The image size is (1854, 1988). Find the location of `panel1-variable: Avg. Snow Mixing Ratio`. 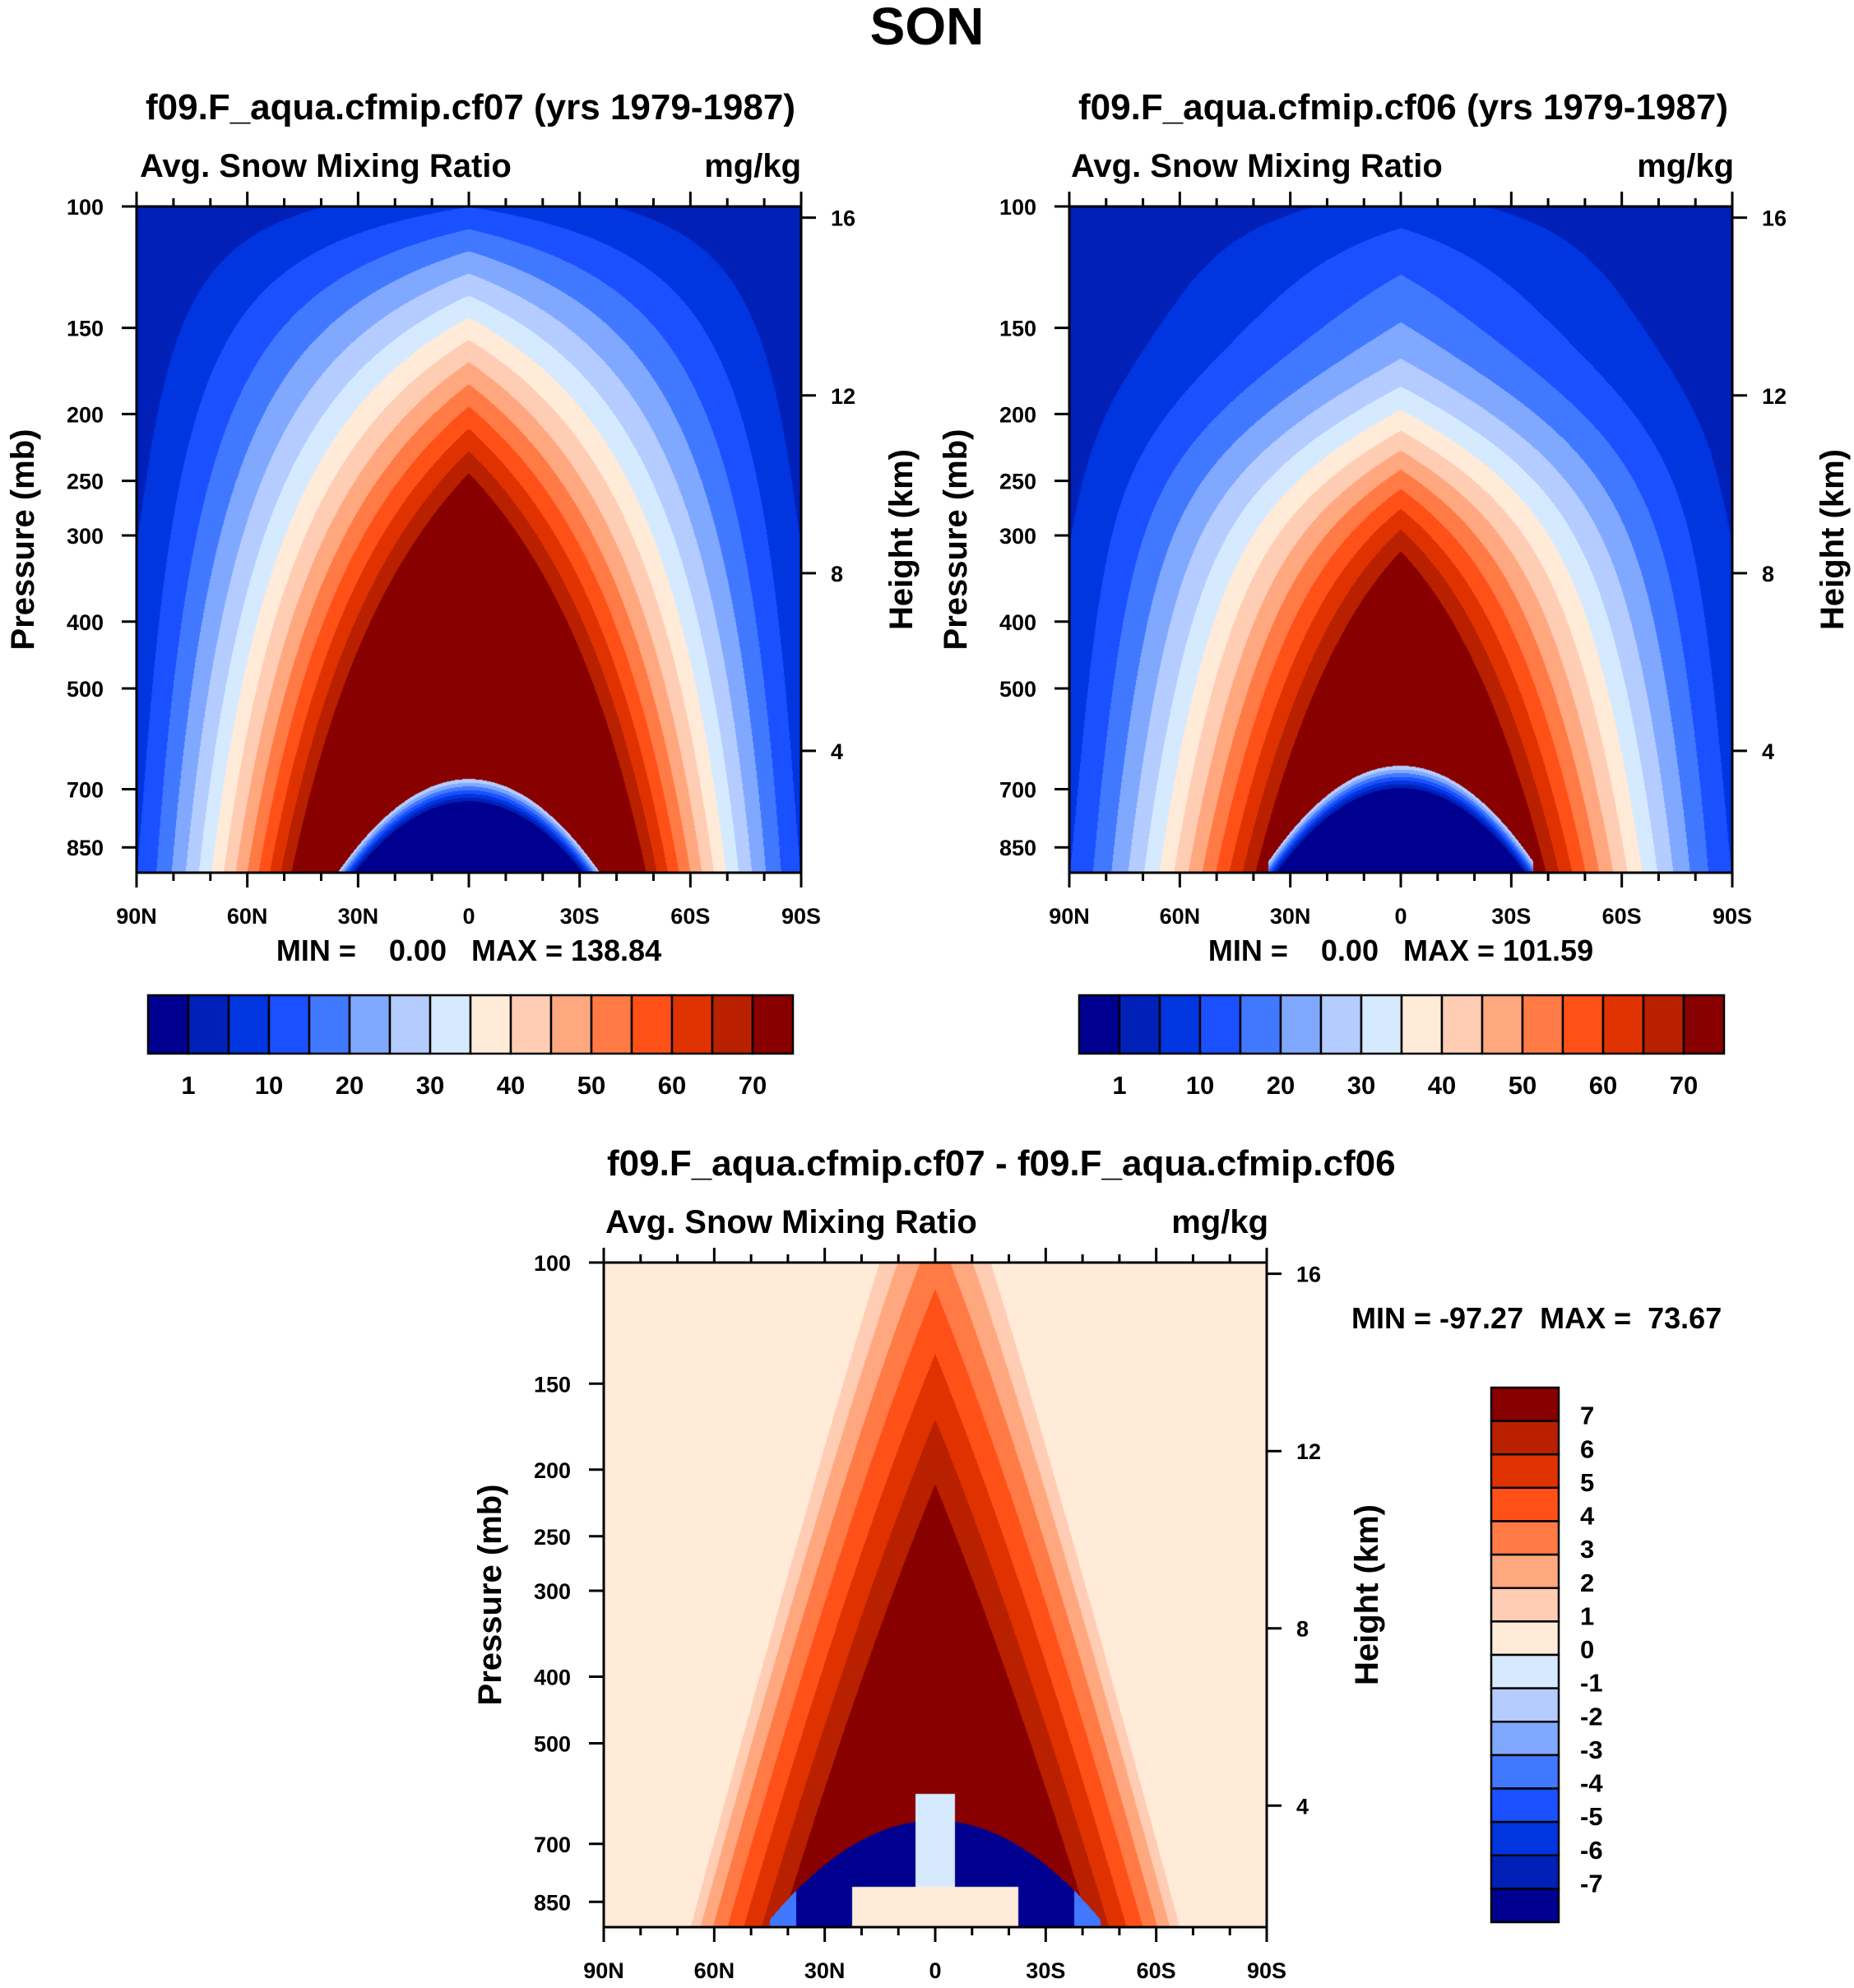

panel1-variable: Avg. Snow Mixing Ratio is located at coordinates (326, 166).